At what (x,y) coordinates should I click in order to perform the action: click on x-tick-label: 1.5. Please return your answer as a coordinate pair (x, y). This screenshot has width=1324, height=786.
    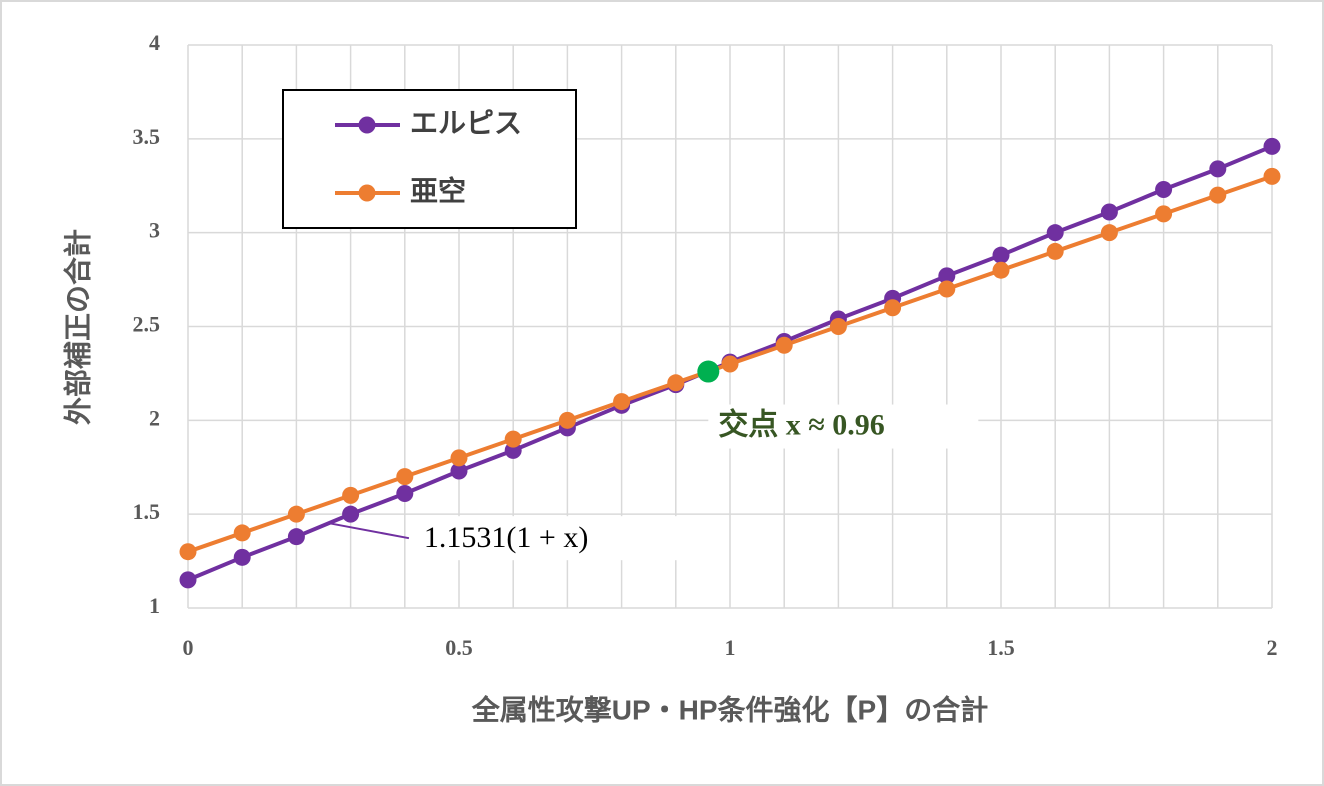
    Looking at the image, I should click on (1001, 647).